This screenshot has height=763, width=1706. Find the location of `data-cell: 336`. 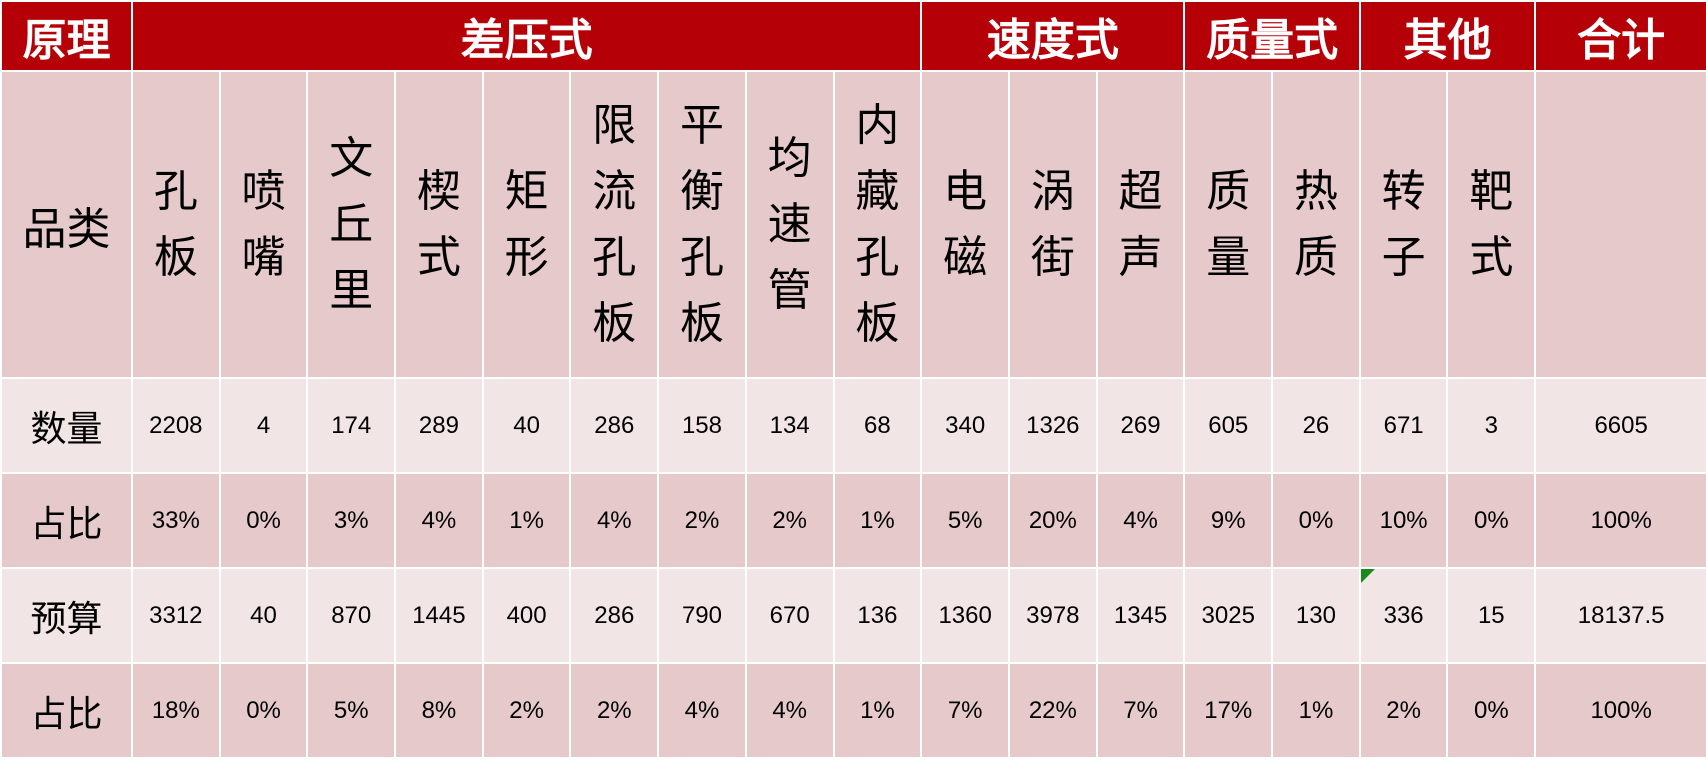

data-cell: 336 is located at coordinates (1403, 615).